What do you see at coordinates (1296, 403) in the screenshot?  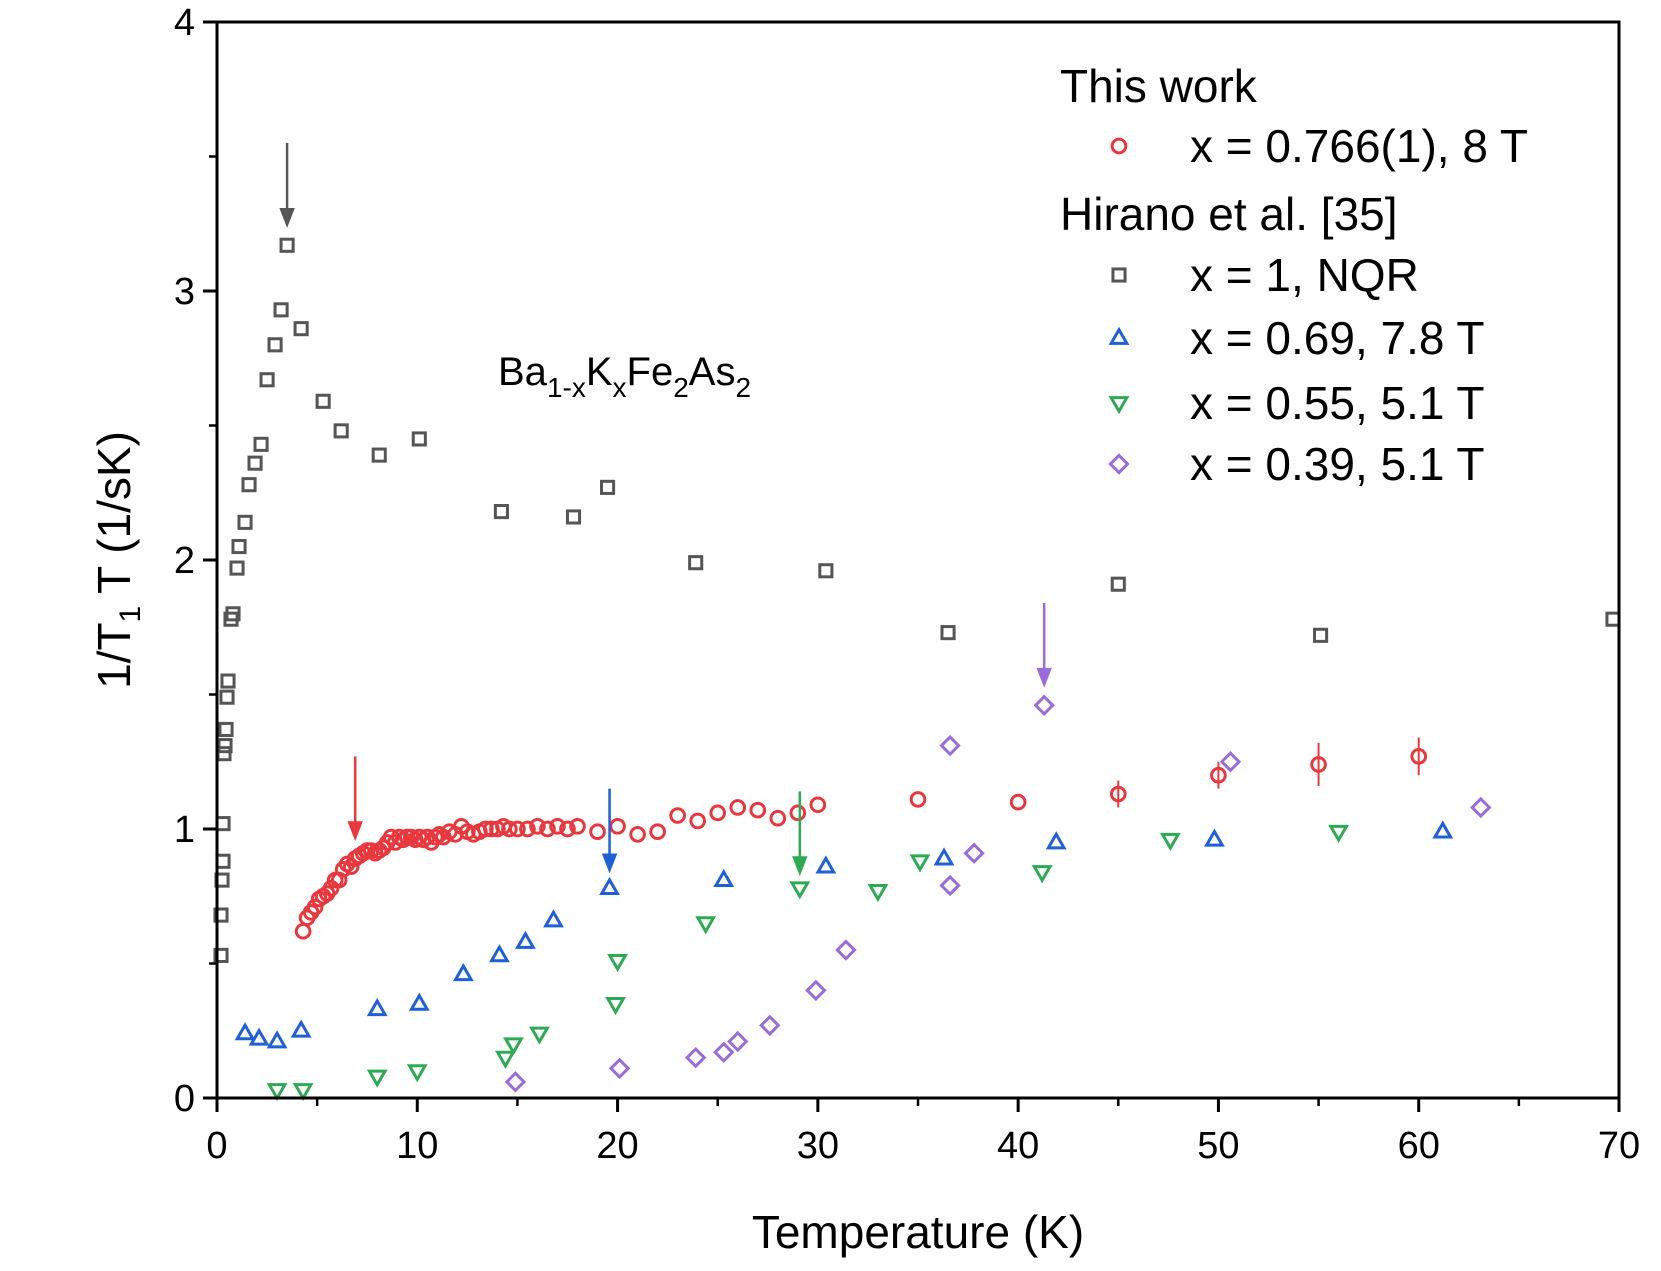 I see `legend-entry: x = 0.55, 5.1 T` at bounding box center [1296, 403].